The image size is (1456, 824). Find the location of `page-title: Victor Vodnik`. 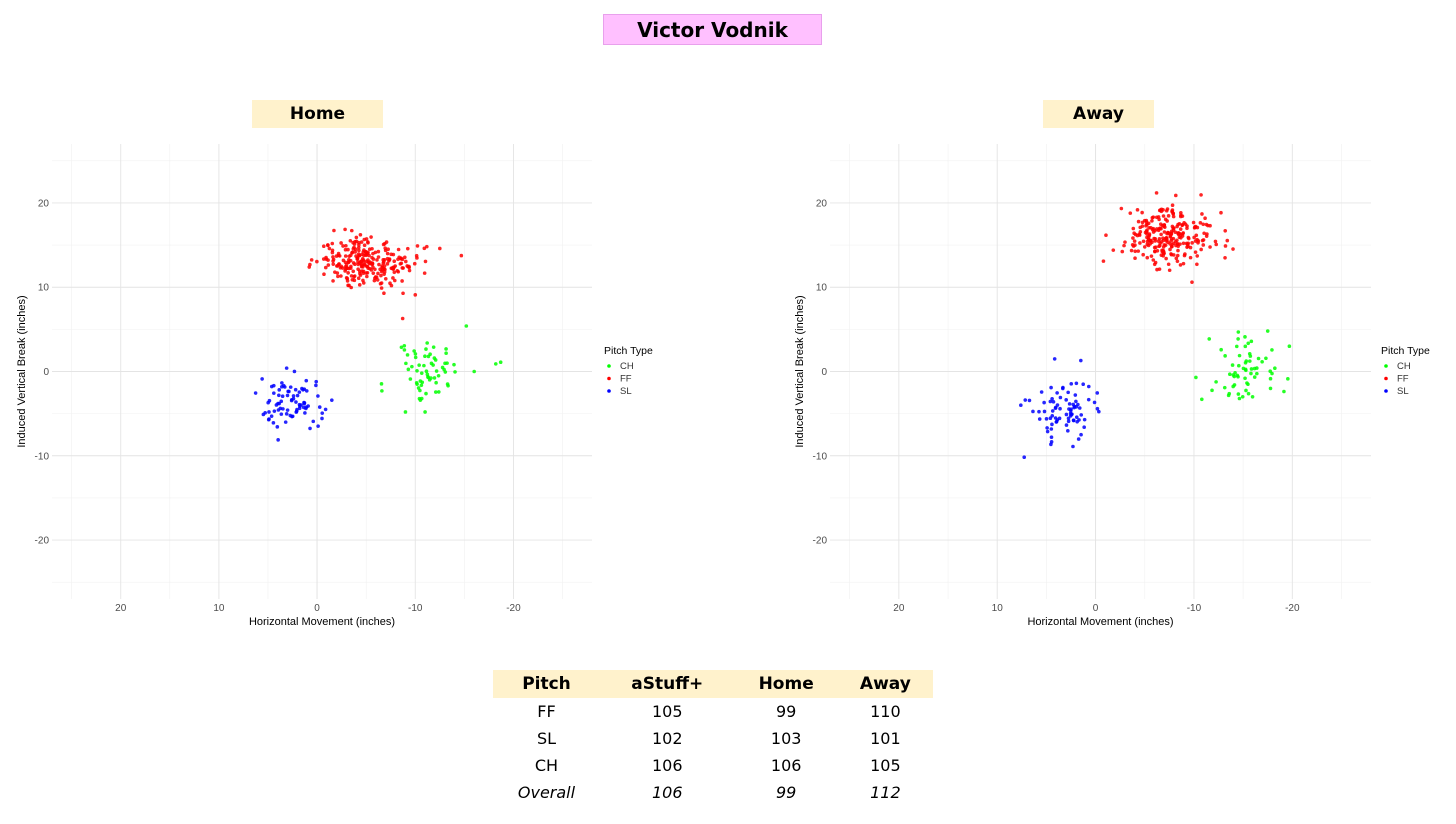

page-title: Victor Vodnik is located at coordinates (712, 29).